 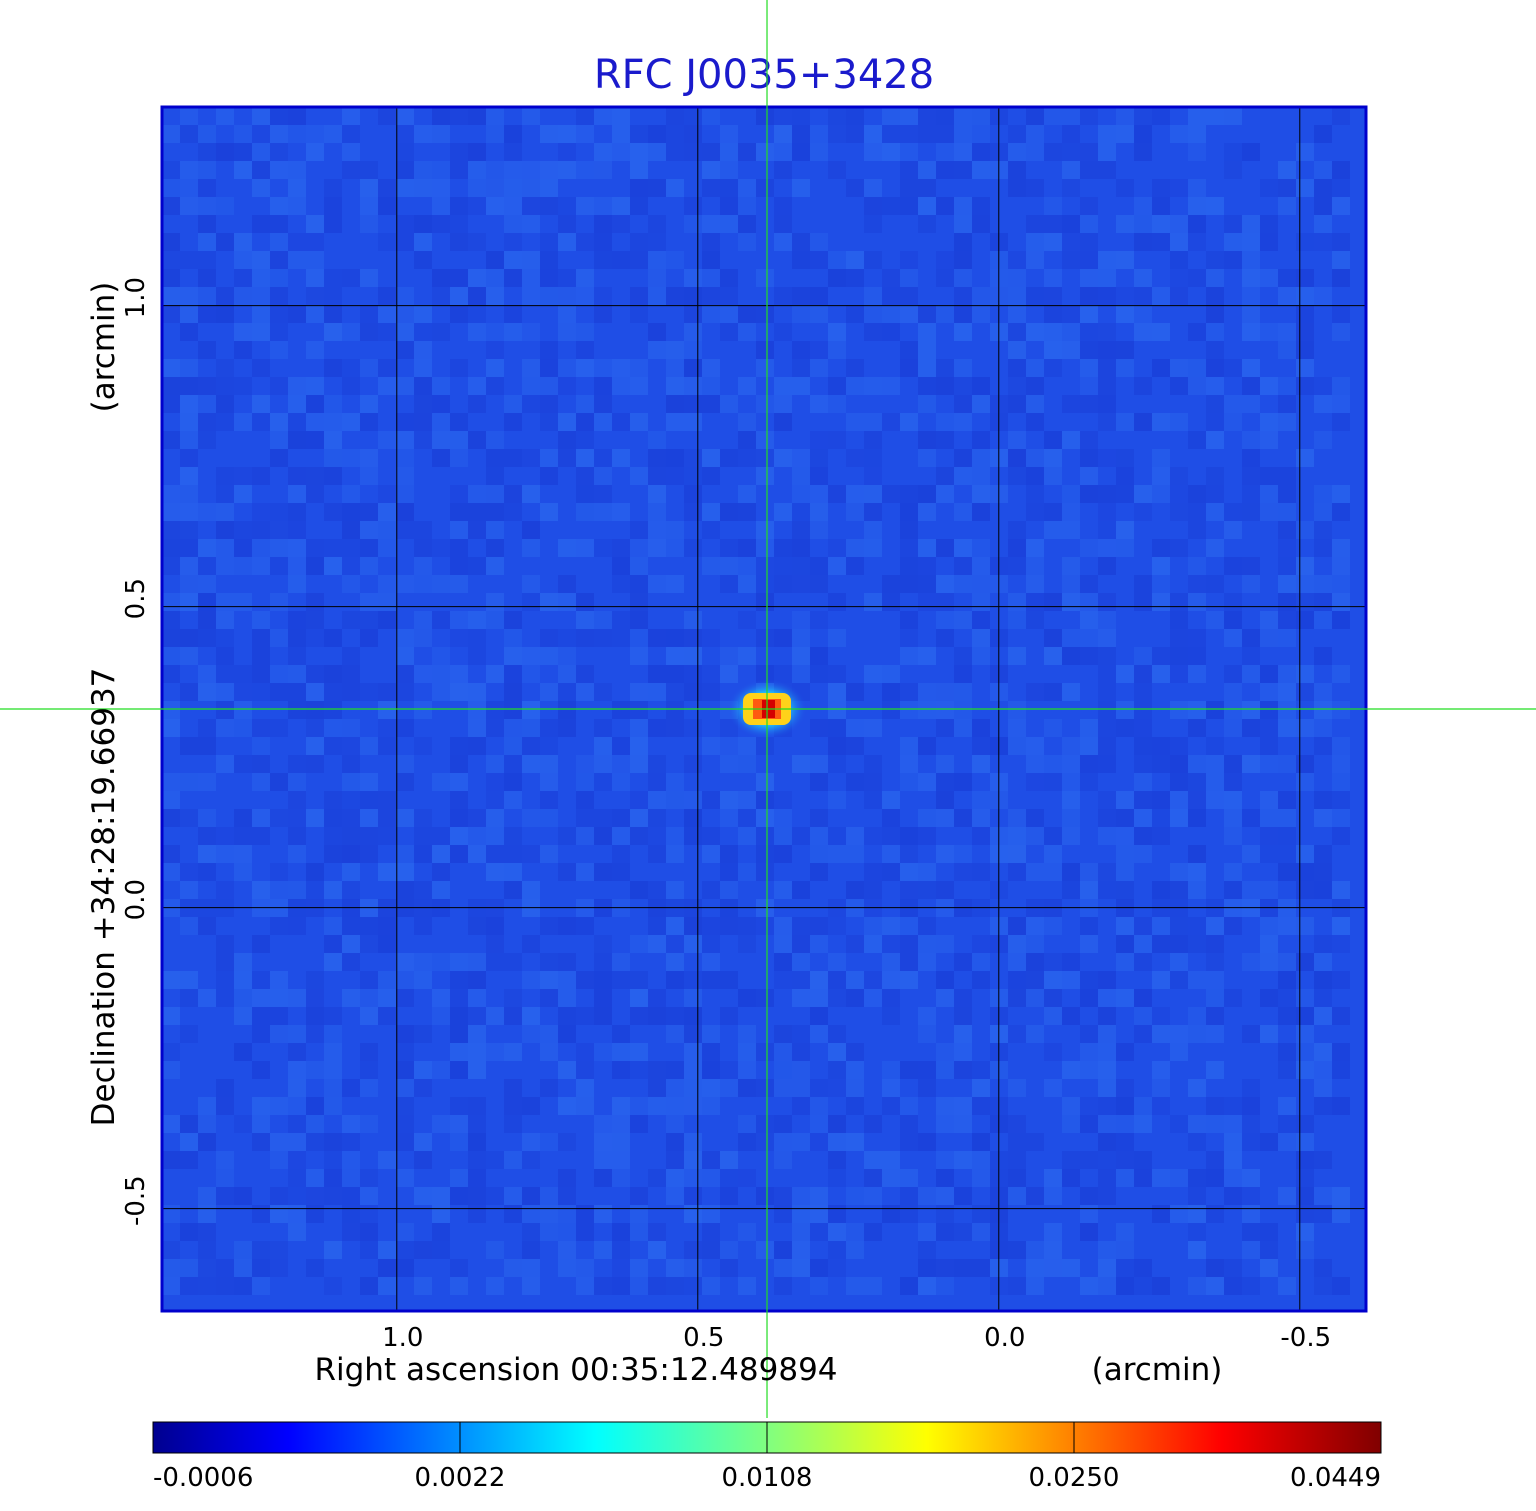 What do you see at coordinates (402, 1338) in the screenshot?
I see `x-tick-label-0: 1.0` at bounding box center [402, 1338].